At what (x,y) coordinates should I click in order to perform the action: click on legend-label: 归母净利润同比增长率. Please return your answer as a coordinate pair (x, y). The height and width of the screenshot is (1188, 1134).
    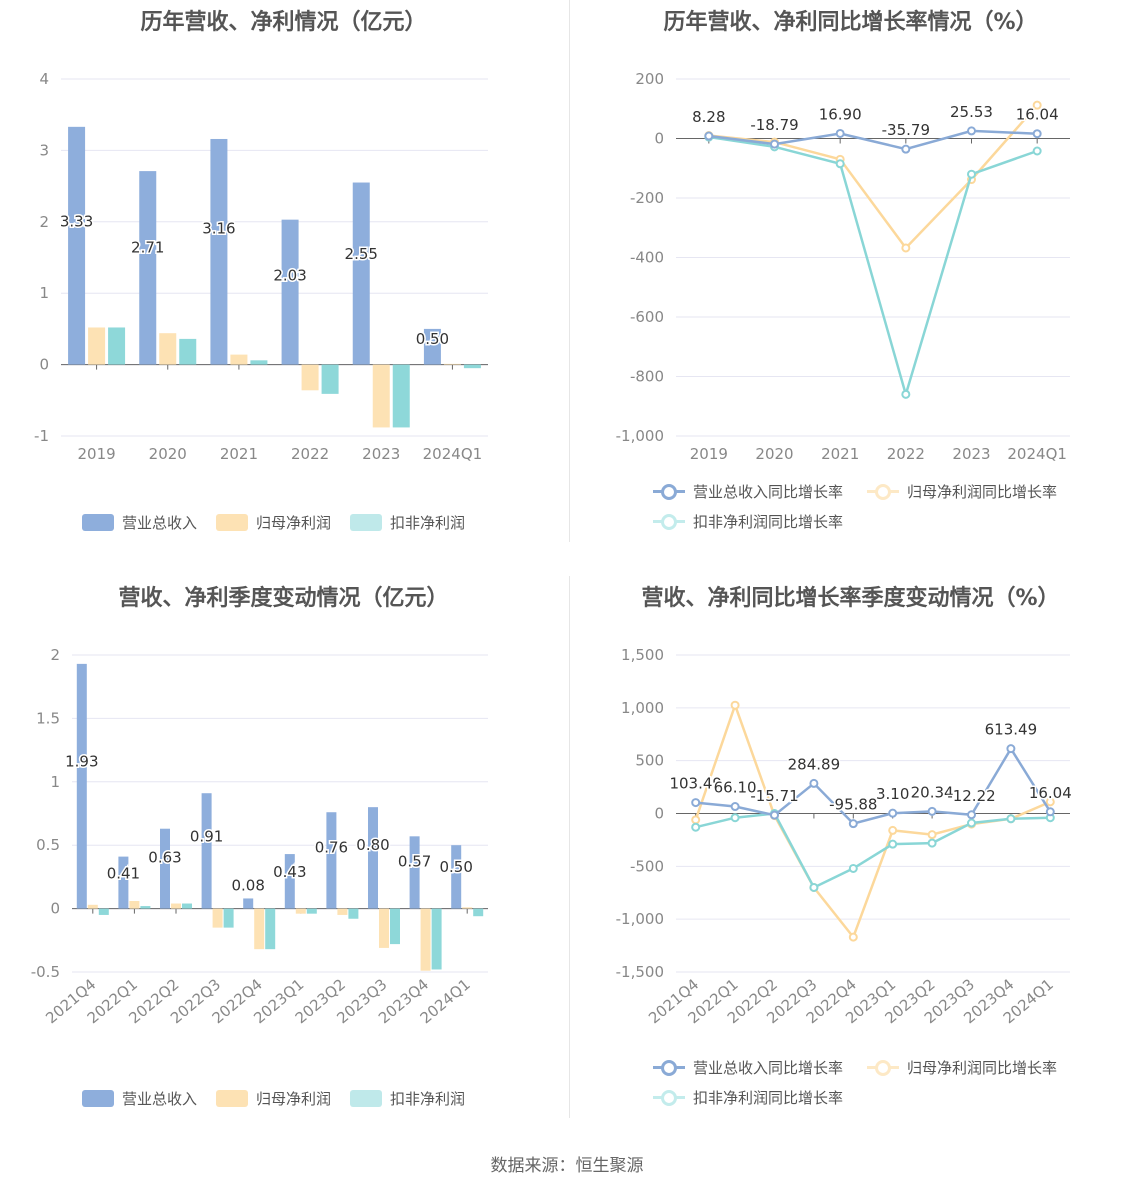
    Looking at the image, I should click on (982, 1068).